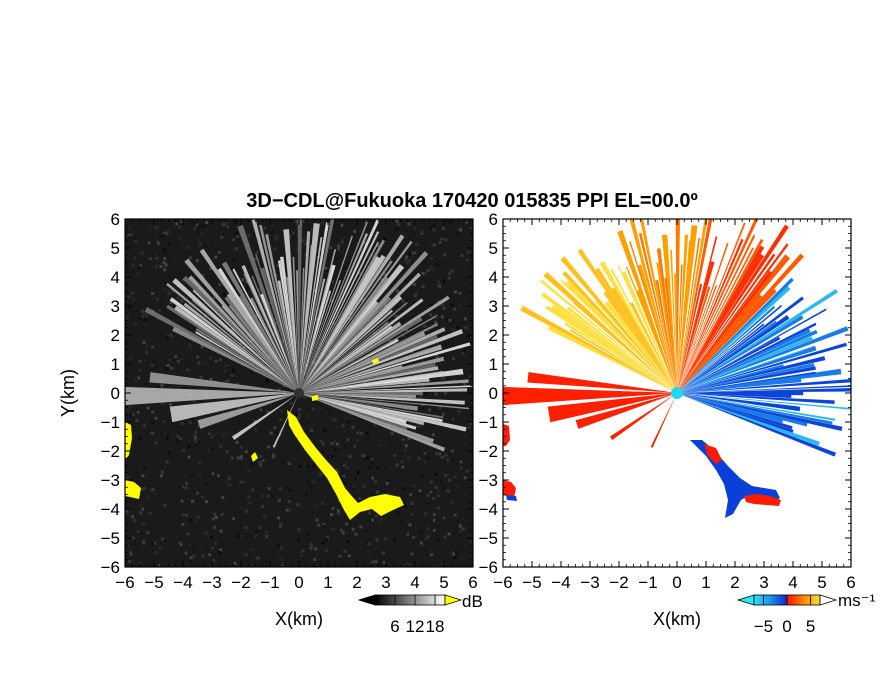 This screenshot has width=880, height=680. I want to click on velocity-xtick-label: 1, so click(705, 582).